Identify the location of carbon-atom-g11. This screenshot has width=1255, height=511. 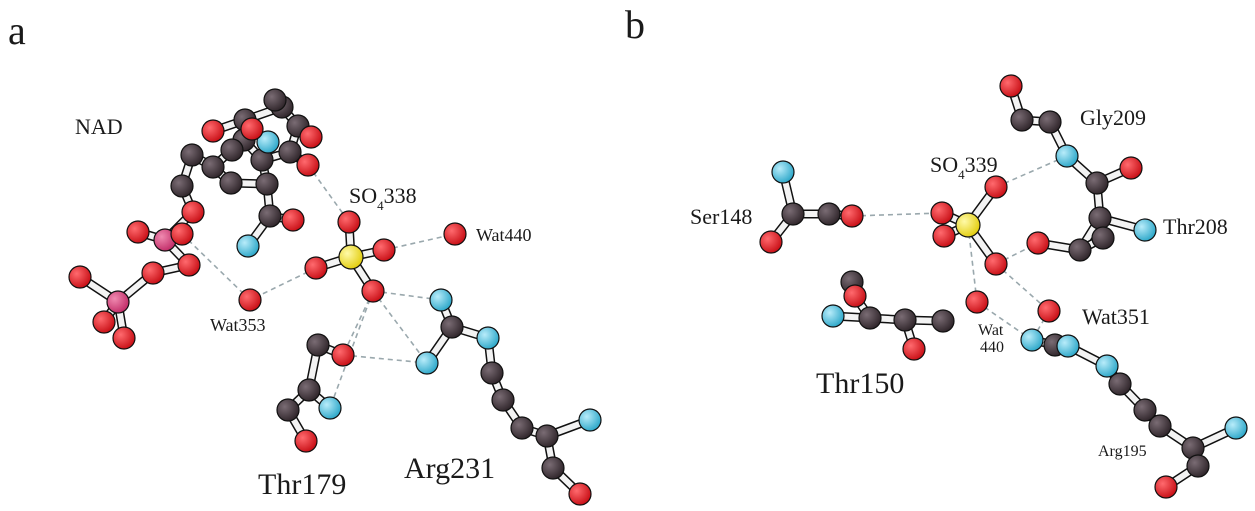
(1103, 238).